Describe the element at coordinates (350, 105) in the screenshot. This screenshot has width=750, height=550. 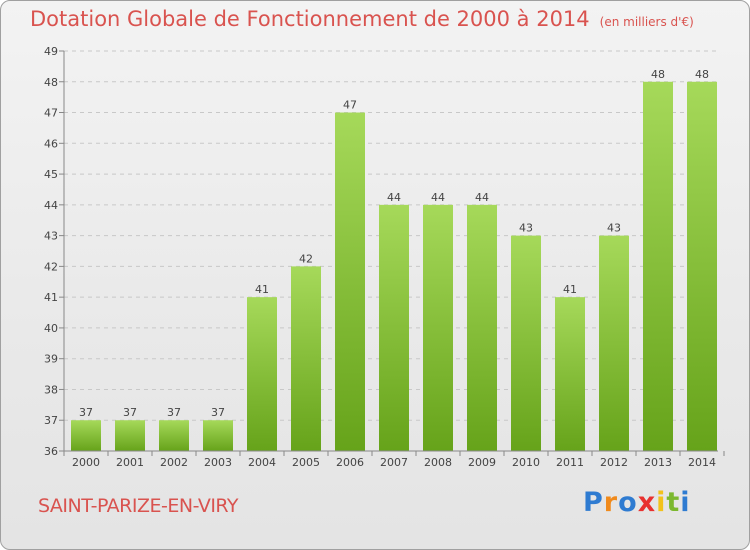
I see `bar-value-label: 47` at that location.